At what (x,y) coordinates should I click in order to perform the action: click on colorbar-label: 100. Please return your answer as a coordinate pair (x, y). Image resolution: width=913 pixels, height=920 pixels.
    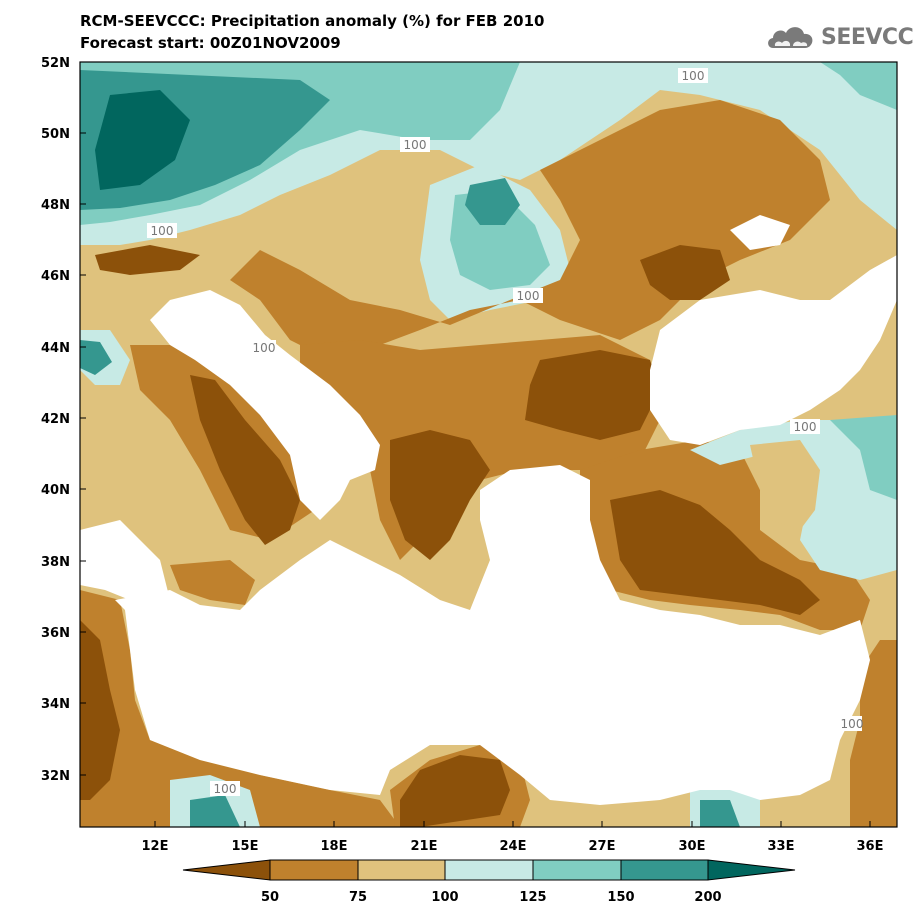
    Looking at the image, I should click on (444, 897).